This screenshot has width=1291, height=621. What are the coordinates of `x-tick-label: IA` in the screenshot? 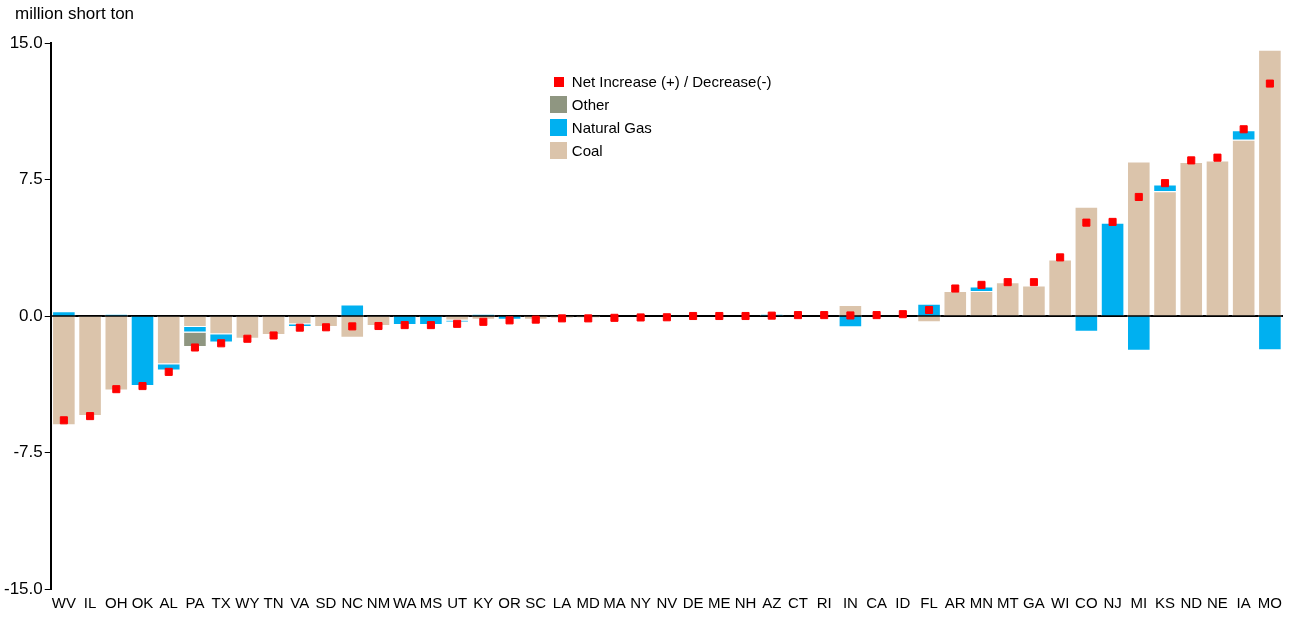 It's located at (1243, 603).